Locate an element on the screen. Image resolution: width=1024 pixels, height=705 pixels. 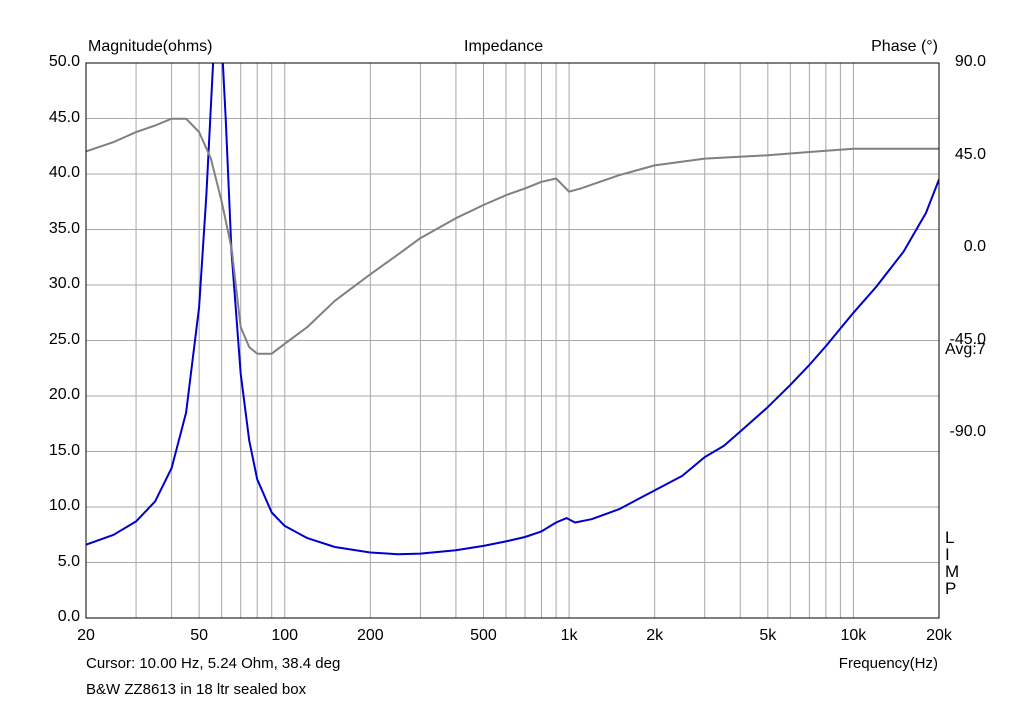
y2-tick-label: -45.0 is located at coordinates (967, 339).